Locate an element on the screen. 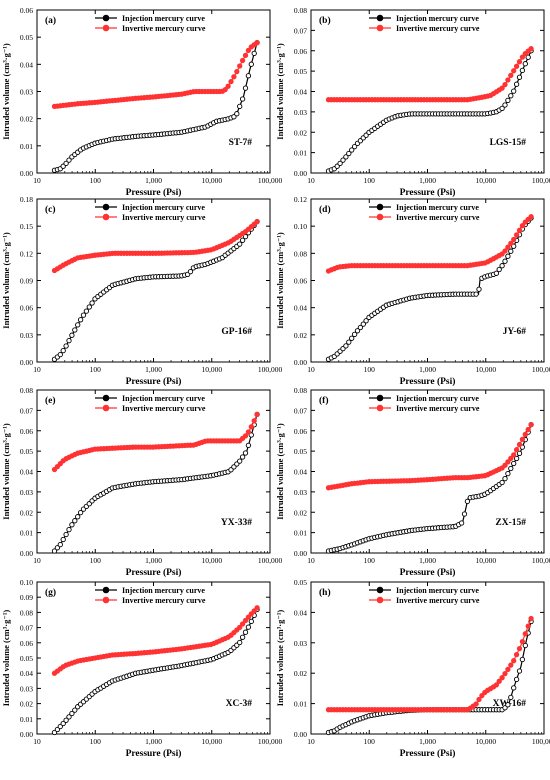  y-tick-label: 0.10 is located at coordinates (300, 226).